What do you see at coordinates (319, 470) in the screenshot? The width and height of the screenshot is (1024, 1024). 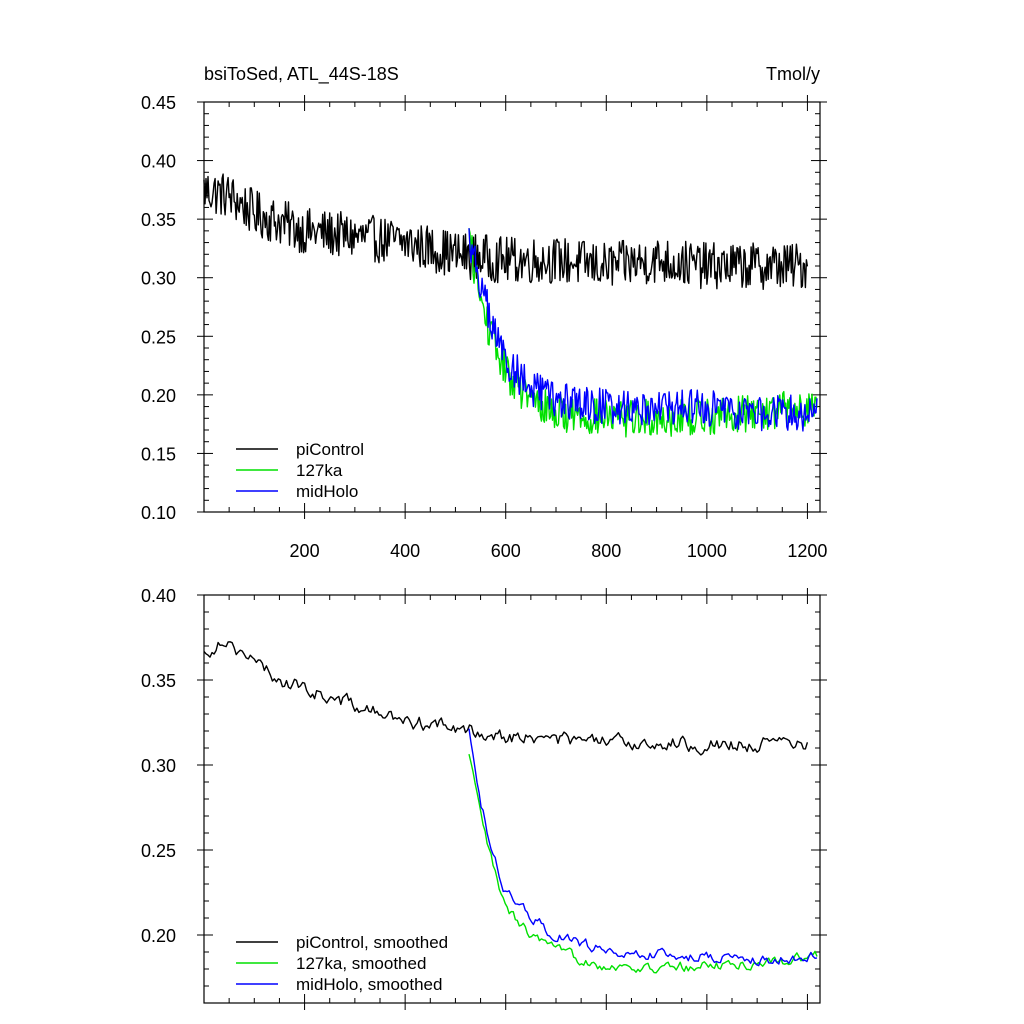 I see `legend-label: 127ka` at bounding box center [319, 470].